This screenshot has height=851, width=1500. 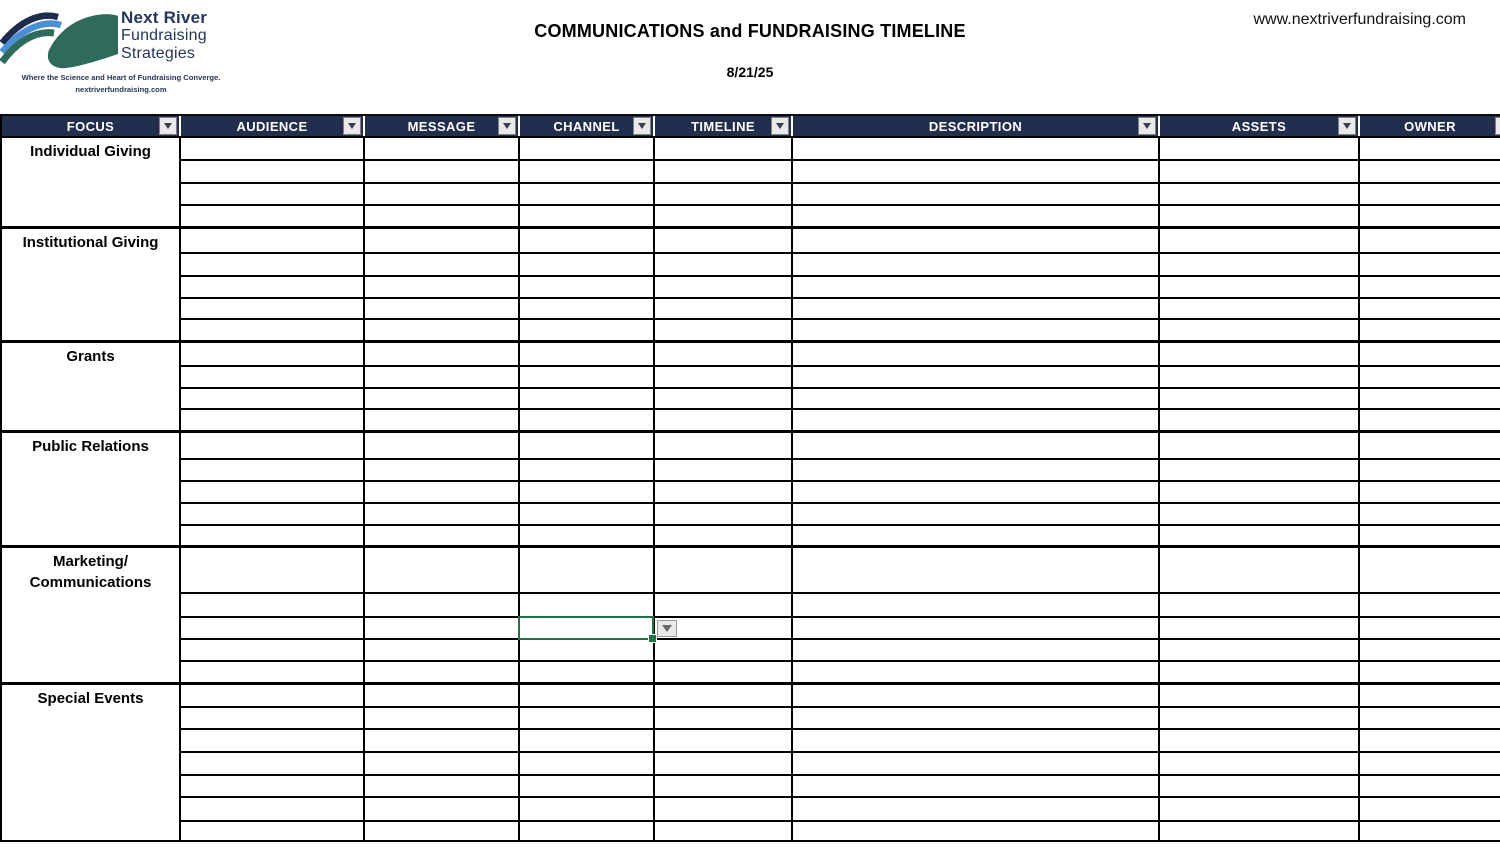 I want to click on filter-button-focus, so click(x=168, y=126).